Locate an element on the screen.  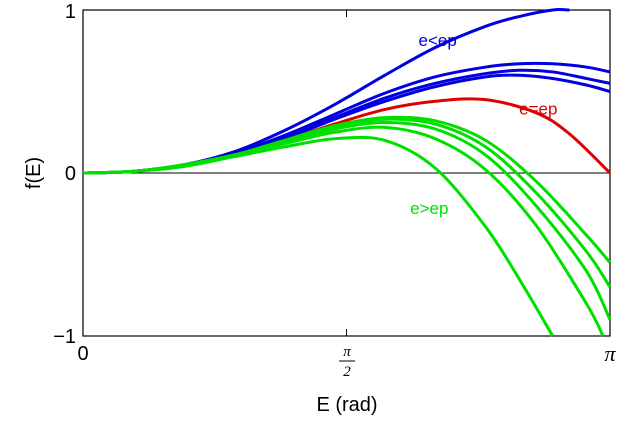
tick-label-x-0: 0 is located at coordinates (82, 354).